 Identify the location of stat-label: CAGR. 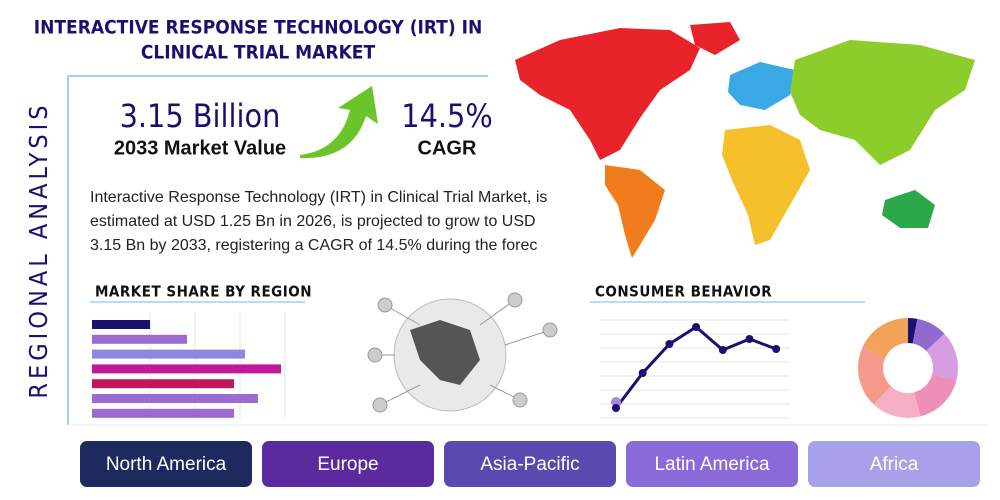
(447, 148).